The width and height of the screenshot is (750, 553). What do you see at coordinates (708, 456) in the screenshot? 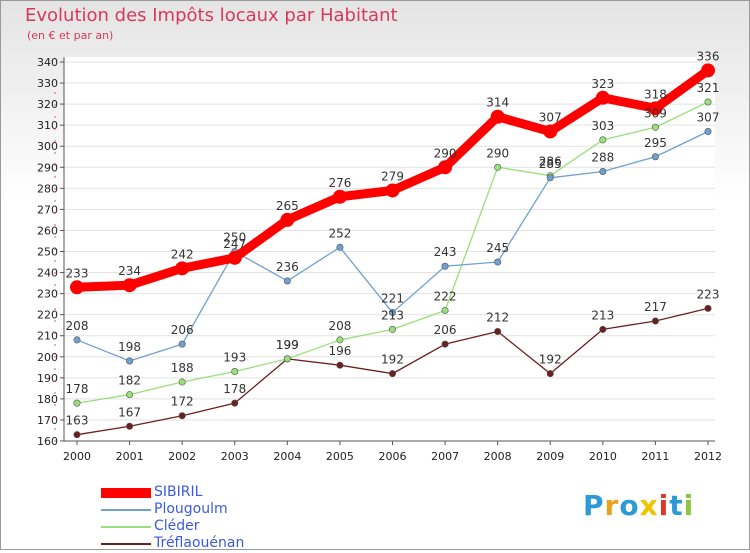
I see `x-tick-label: 2012` at bounding box center [708, 456].